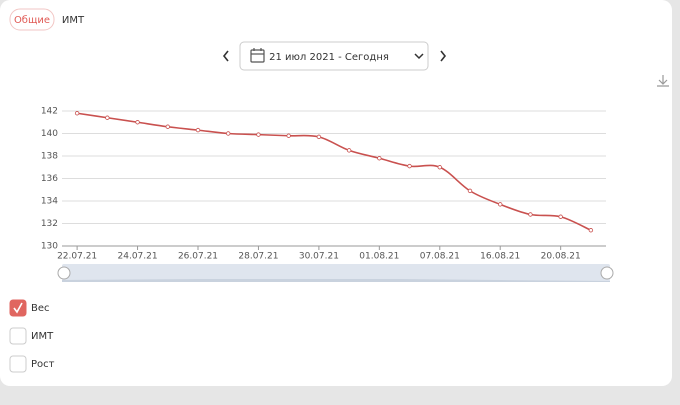  I want to click on x-tick-label: 28.07.21, so click(258, 257).